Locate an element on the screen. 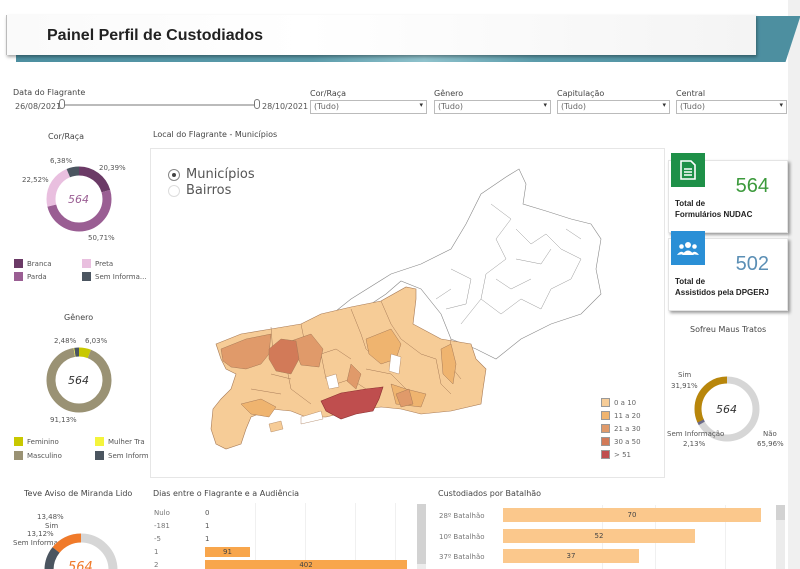 The image size is (800, 569). maus-tratos-total: 564 is located at coordinates (726, 409).